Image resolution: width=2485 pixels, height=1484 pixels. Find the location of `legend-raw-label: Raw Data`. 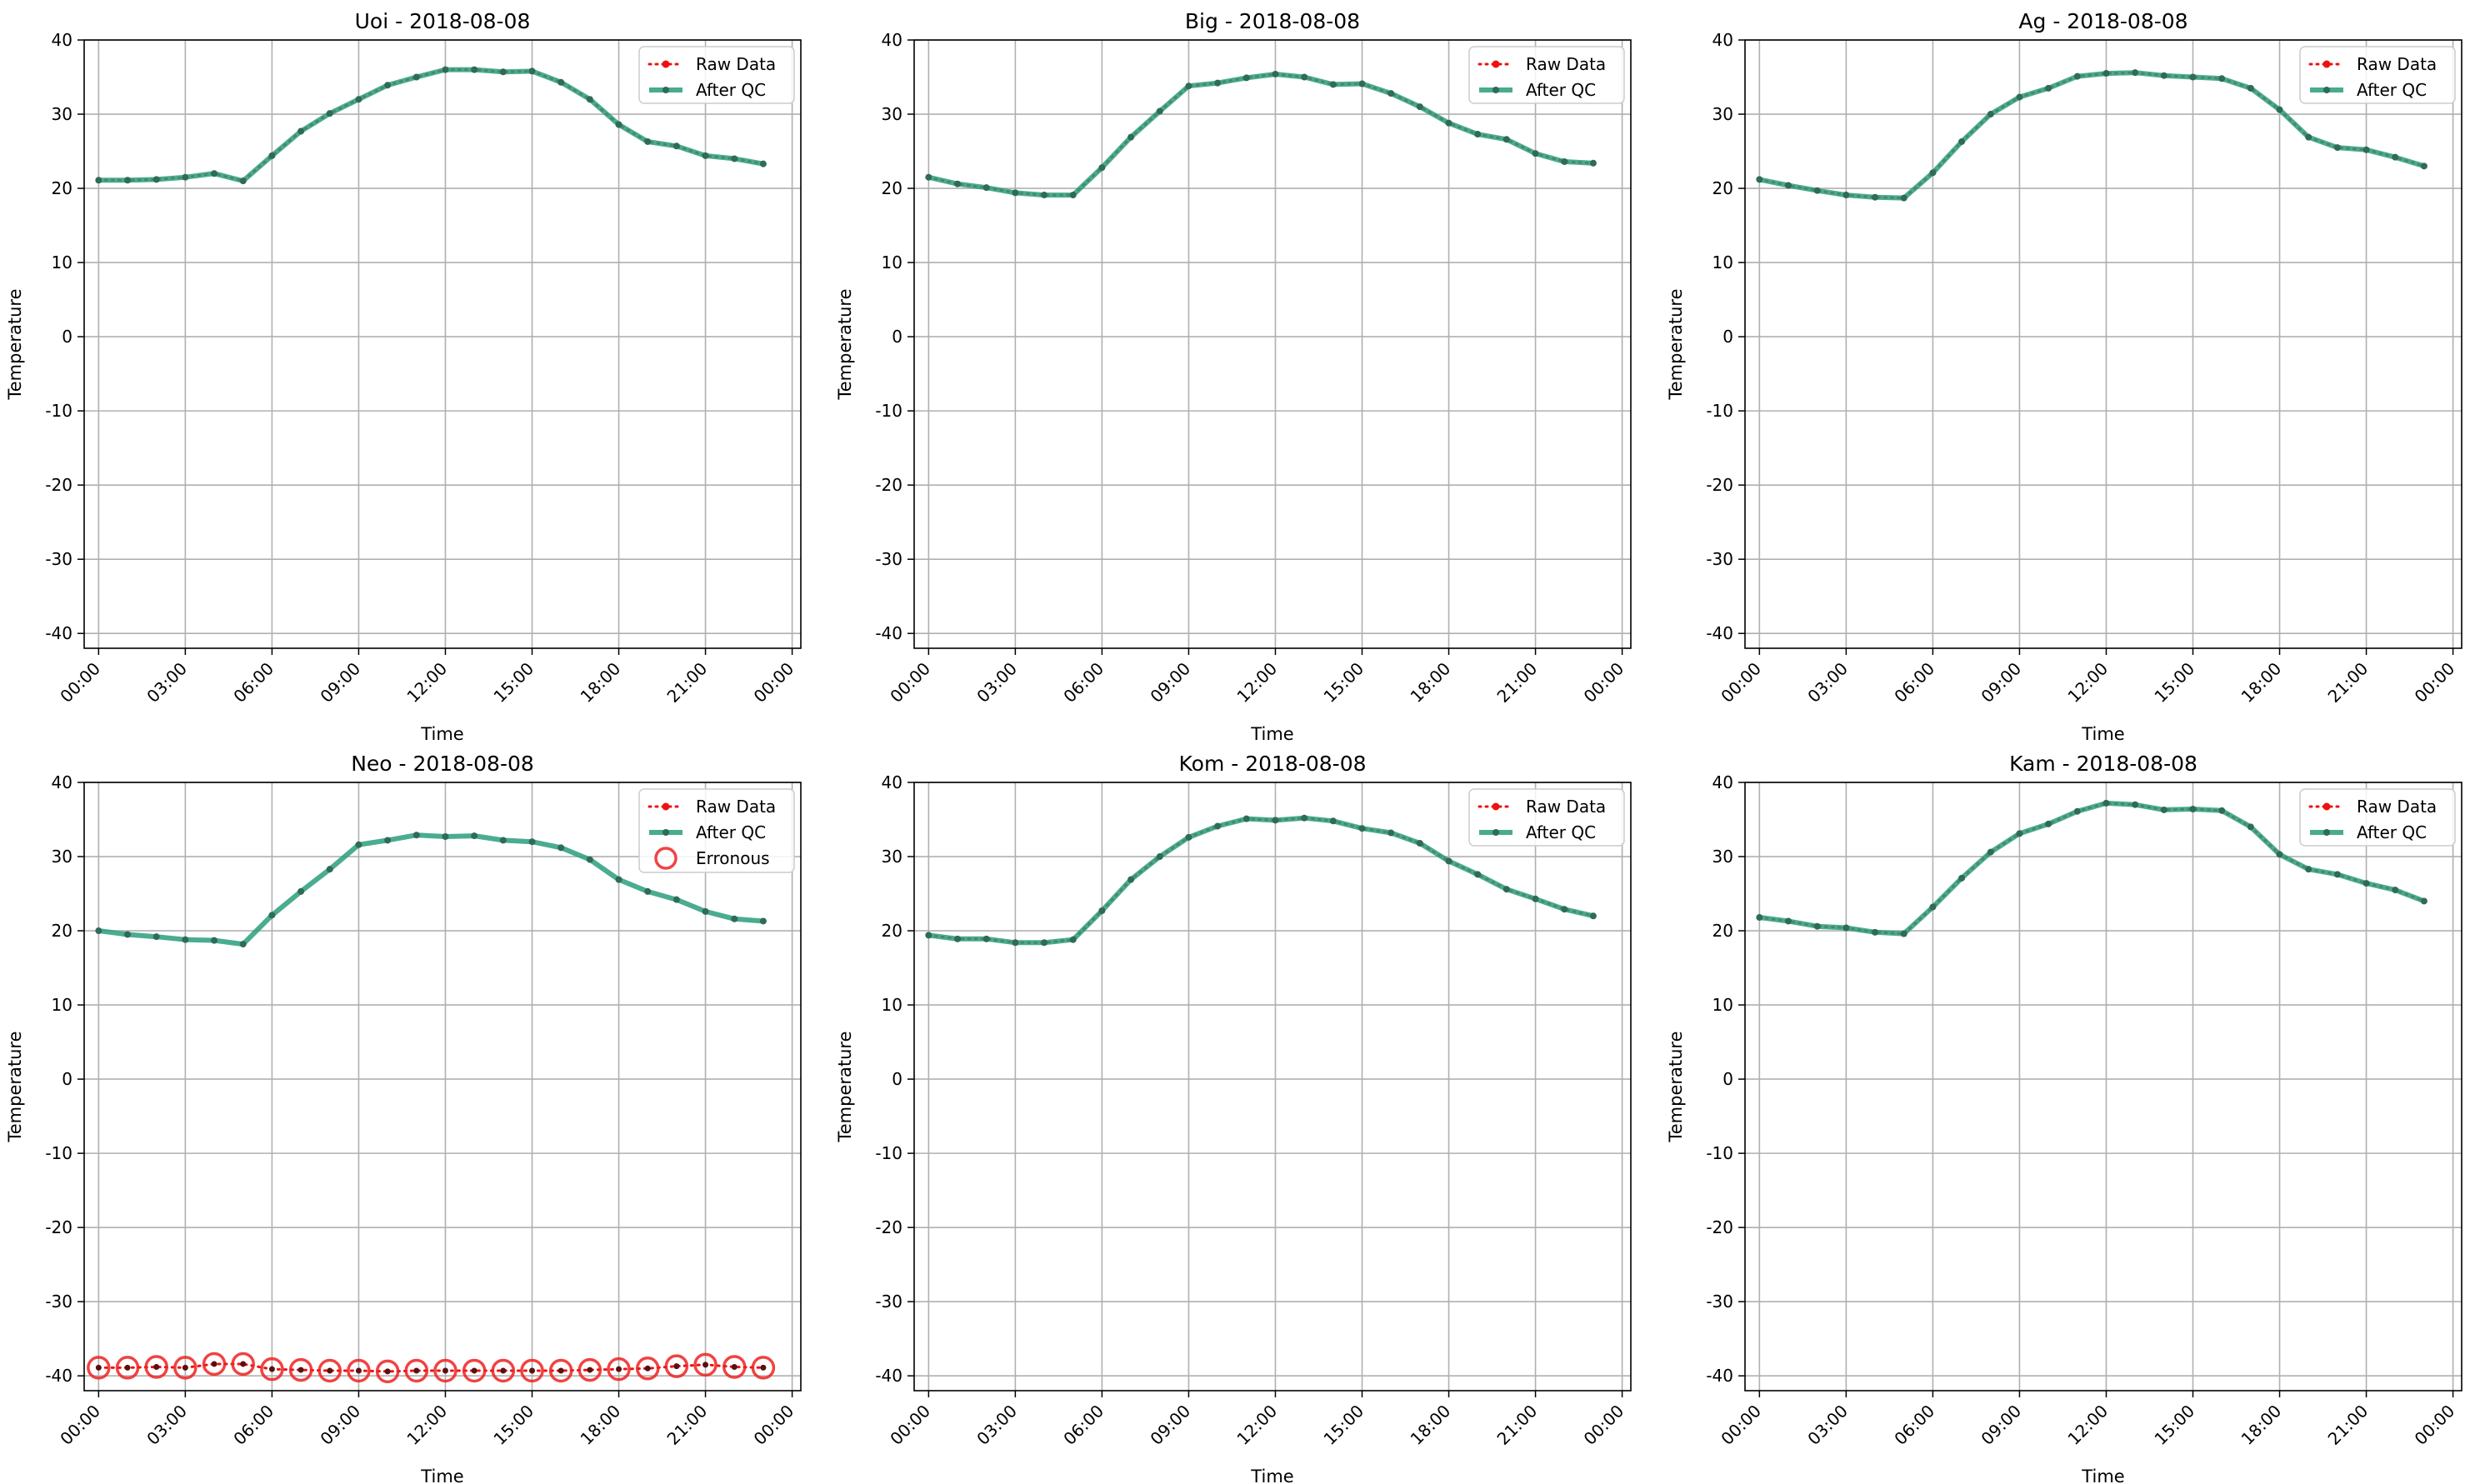

legend-raw-label: Raw Data is located at coordinates (2397, 807).